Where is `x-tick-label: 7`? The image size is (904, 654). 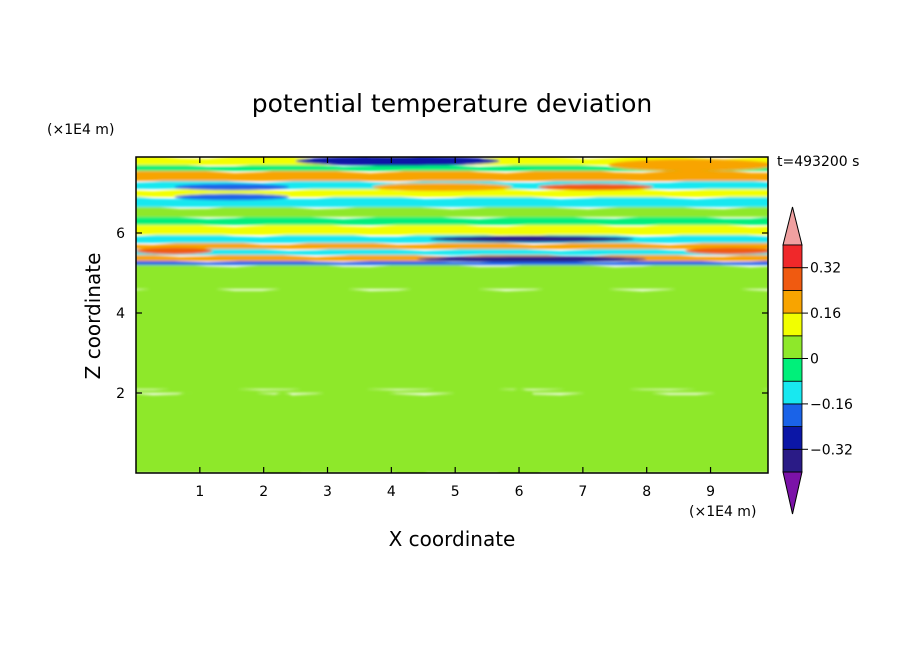 x-tick-label: 7 is located at coordinates (582, 492).